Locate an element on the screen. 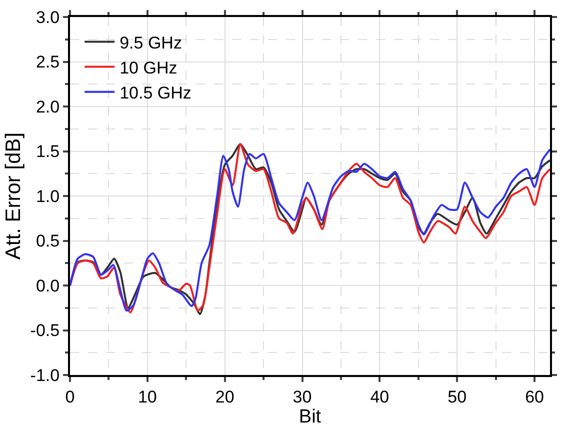  y-tick-label: 1.5 is located at coordinates (48, 152).